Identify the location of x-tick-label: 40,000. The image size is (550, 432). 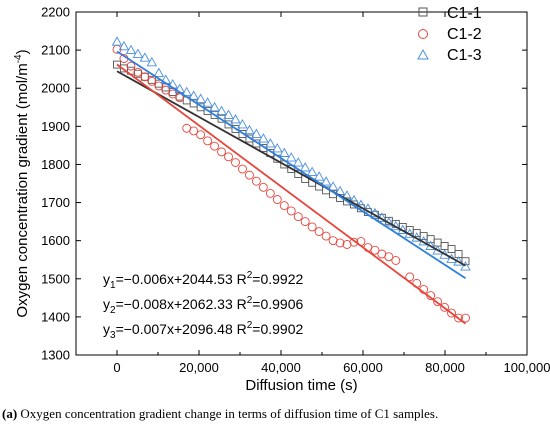
(281, 367).